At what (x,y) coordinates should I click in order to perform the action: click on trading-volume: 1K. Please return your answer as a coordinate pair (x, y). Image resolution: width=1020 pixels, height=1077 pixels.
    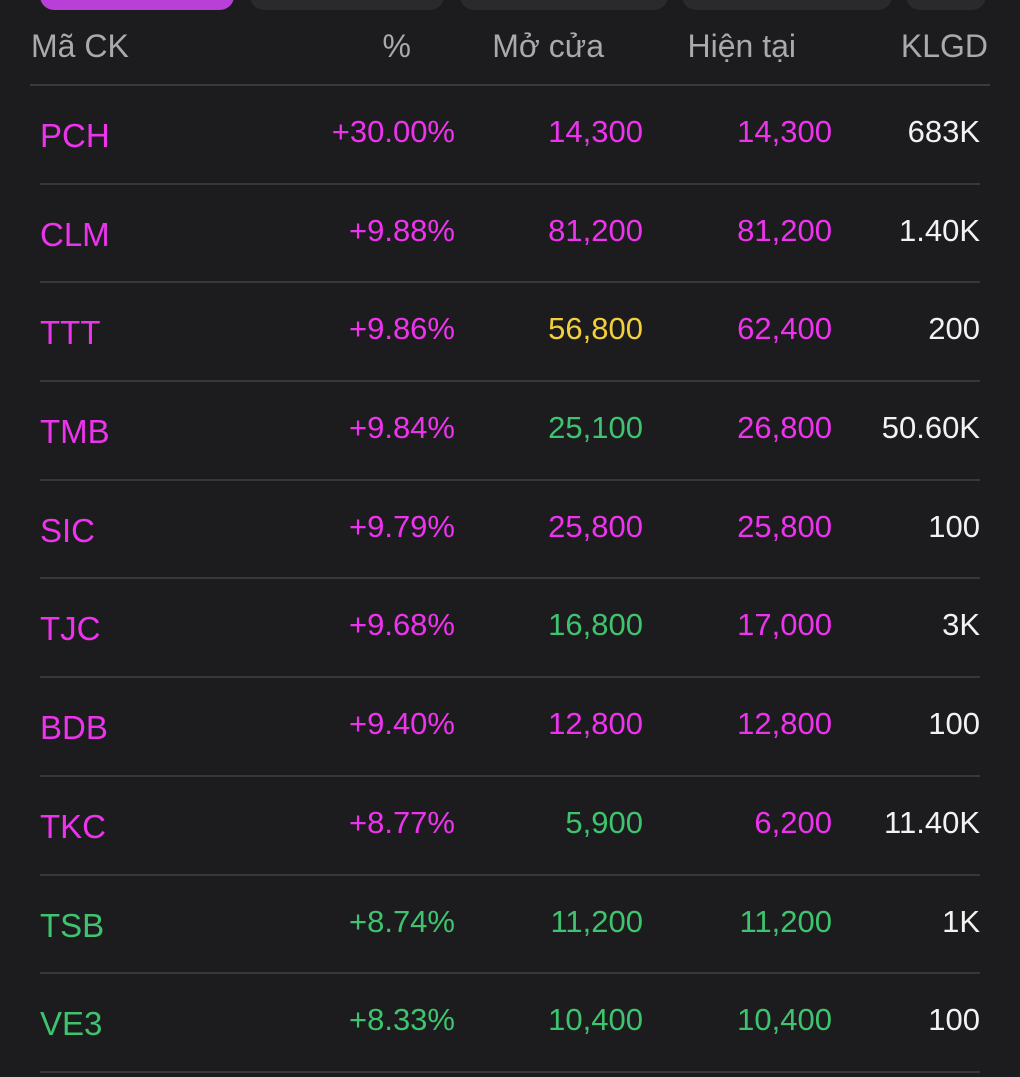
    Looking at the image, I should click on (961, 921).